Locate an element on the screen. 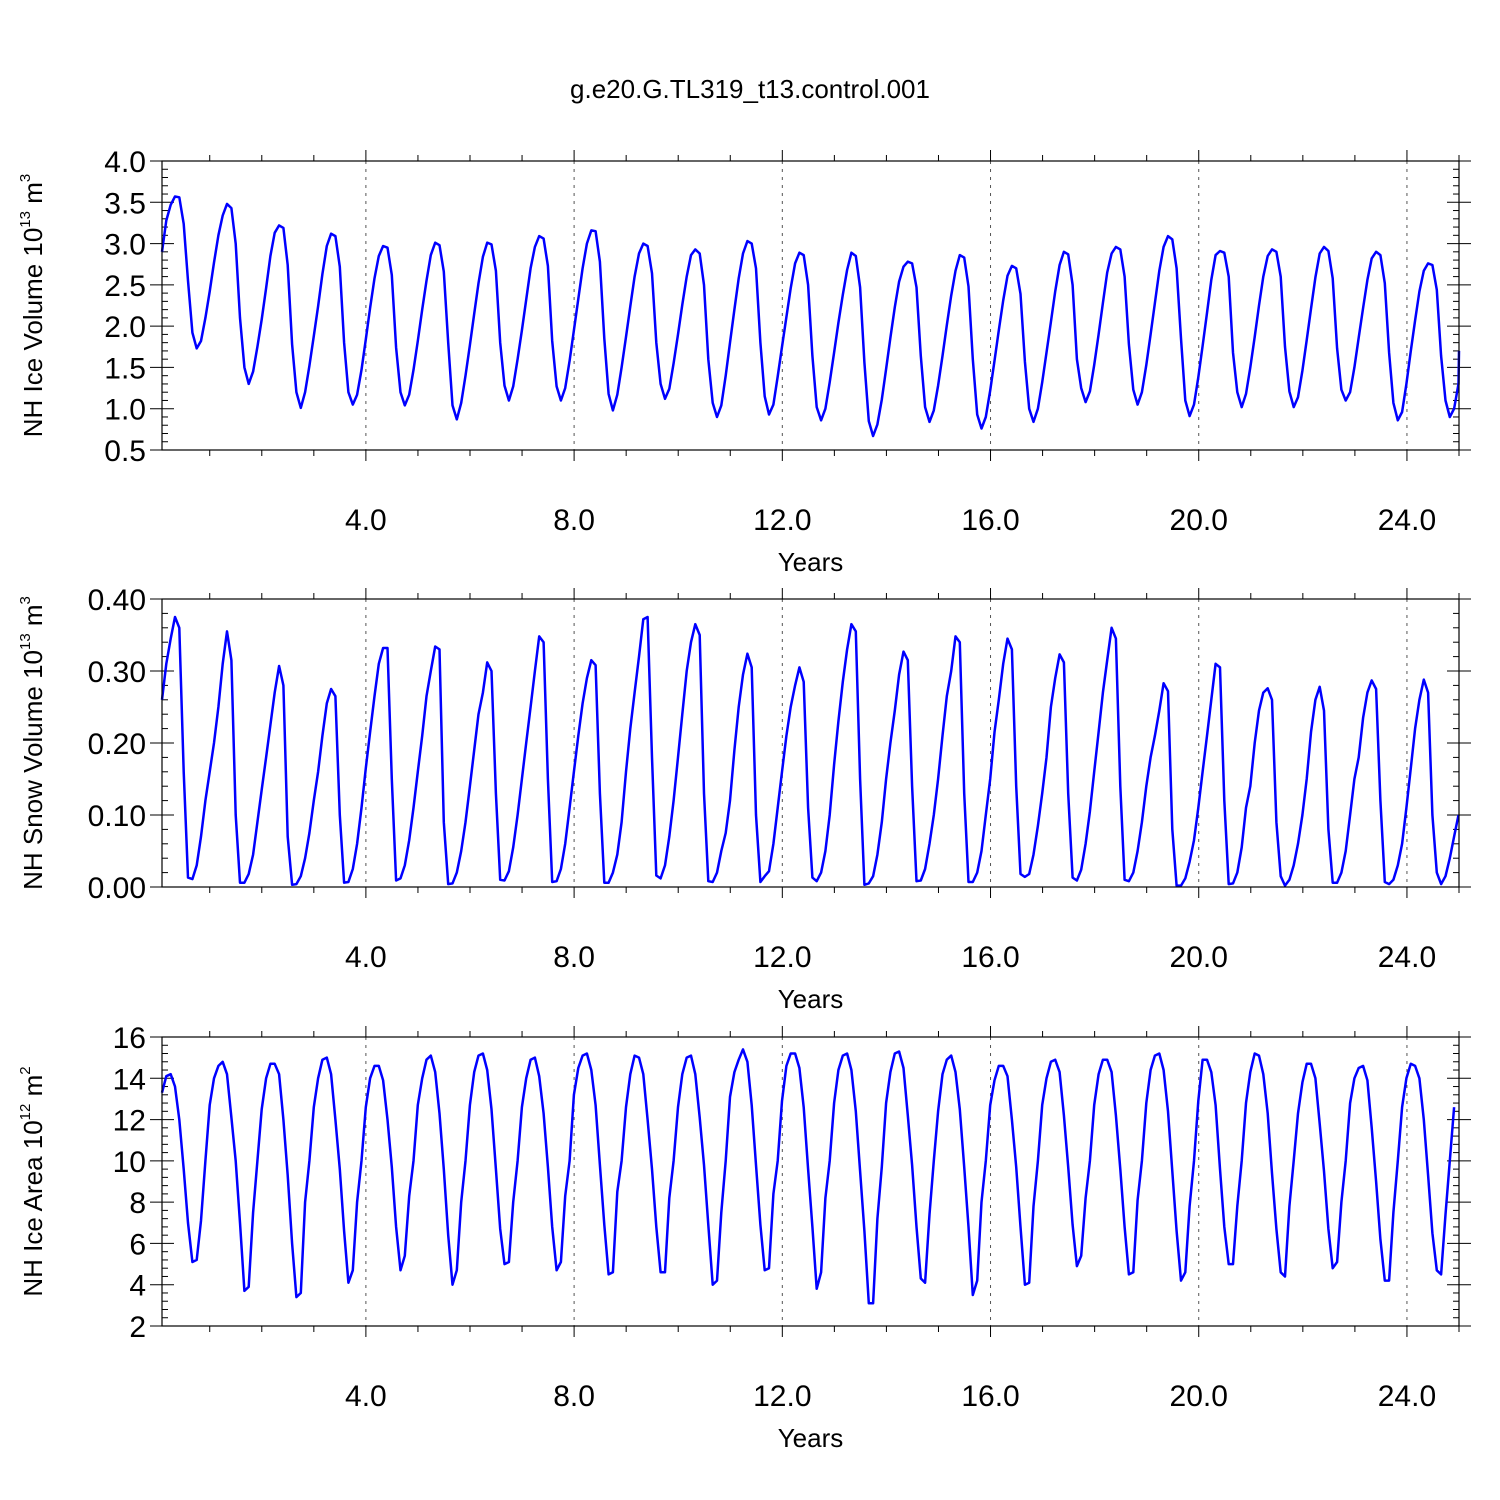 The width and height of the screenshot is (1500, 1500). ice-area-line is located at coordinates (808, 1176).